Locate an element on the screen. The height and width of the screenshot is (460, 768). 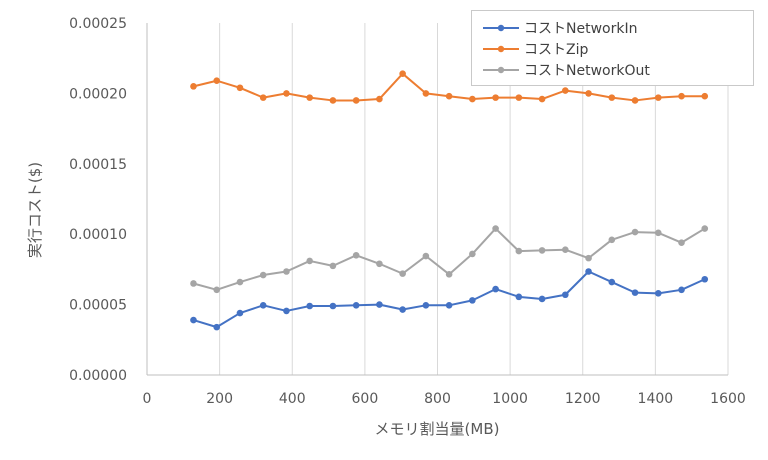
x-tick-label: 800 is located at coordinates (437, 399).